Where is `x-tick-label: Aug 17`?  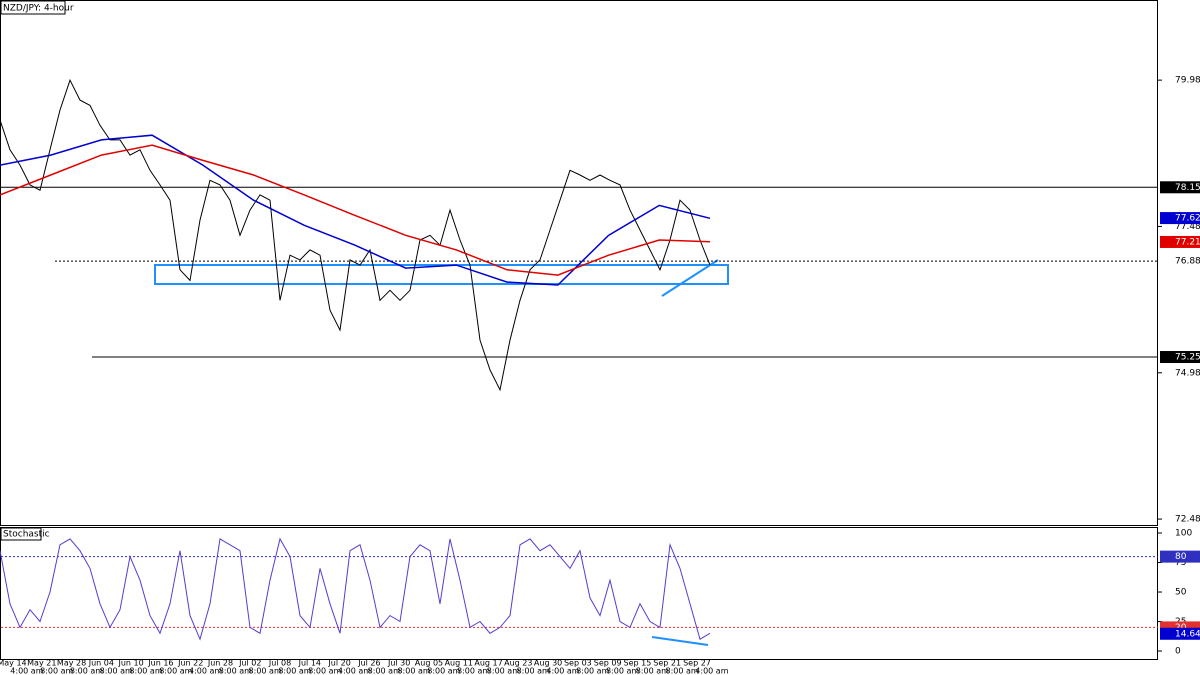
x-tick-label: Aug 17 is located at coordinates (488, 663).